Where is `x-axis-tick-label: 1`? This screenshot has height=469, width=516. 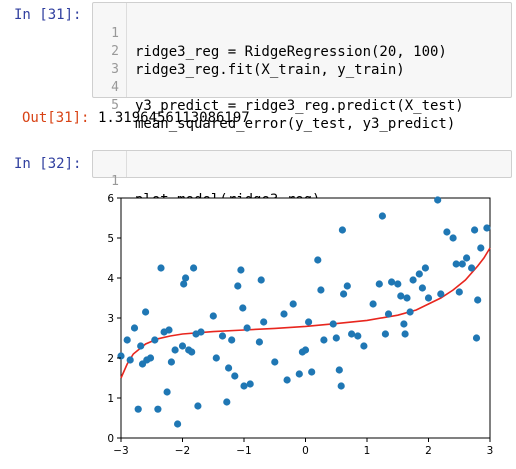
x-axis-tick-label: 1 is located at coordinates (367, 451).